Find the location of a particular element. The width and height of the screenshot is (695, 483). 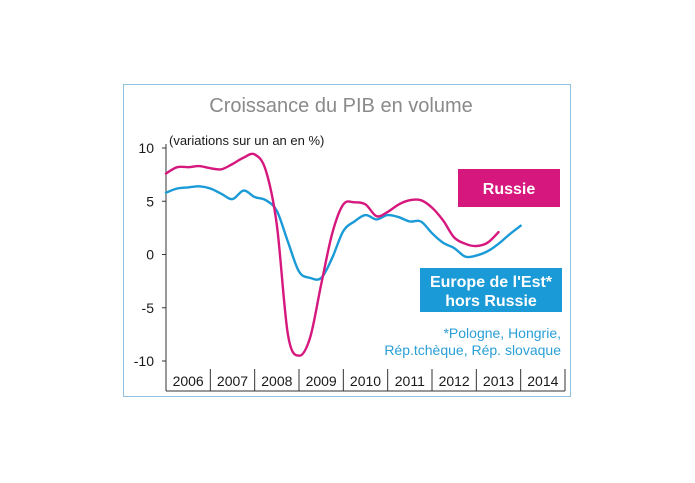

y-axis-ticks: 10 5 0 -5 -10 is located at coordinates (150, 254).